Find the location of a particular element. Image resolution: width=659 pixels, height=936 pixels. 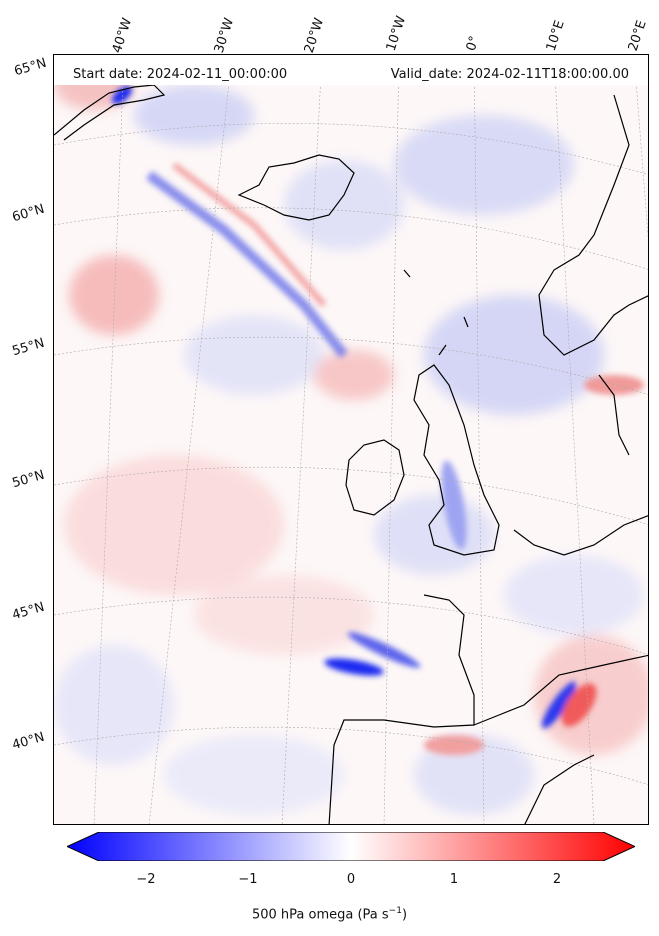

lon-label-10e: 10°E is located at coordinates (555, 35).